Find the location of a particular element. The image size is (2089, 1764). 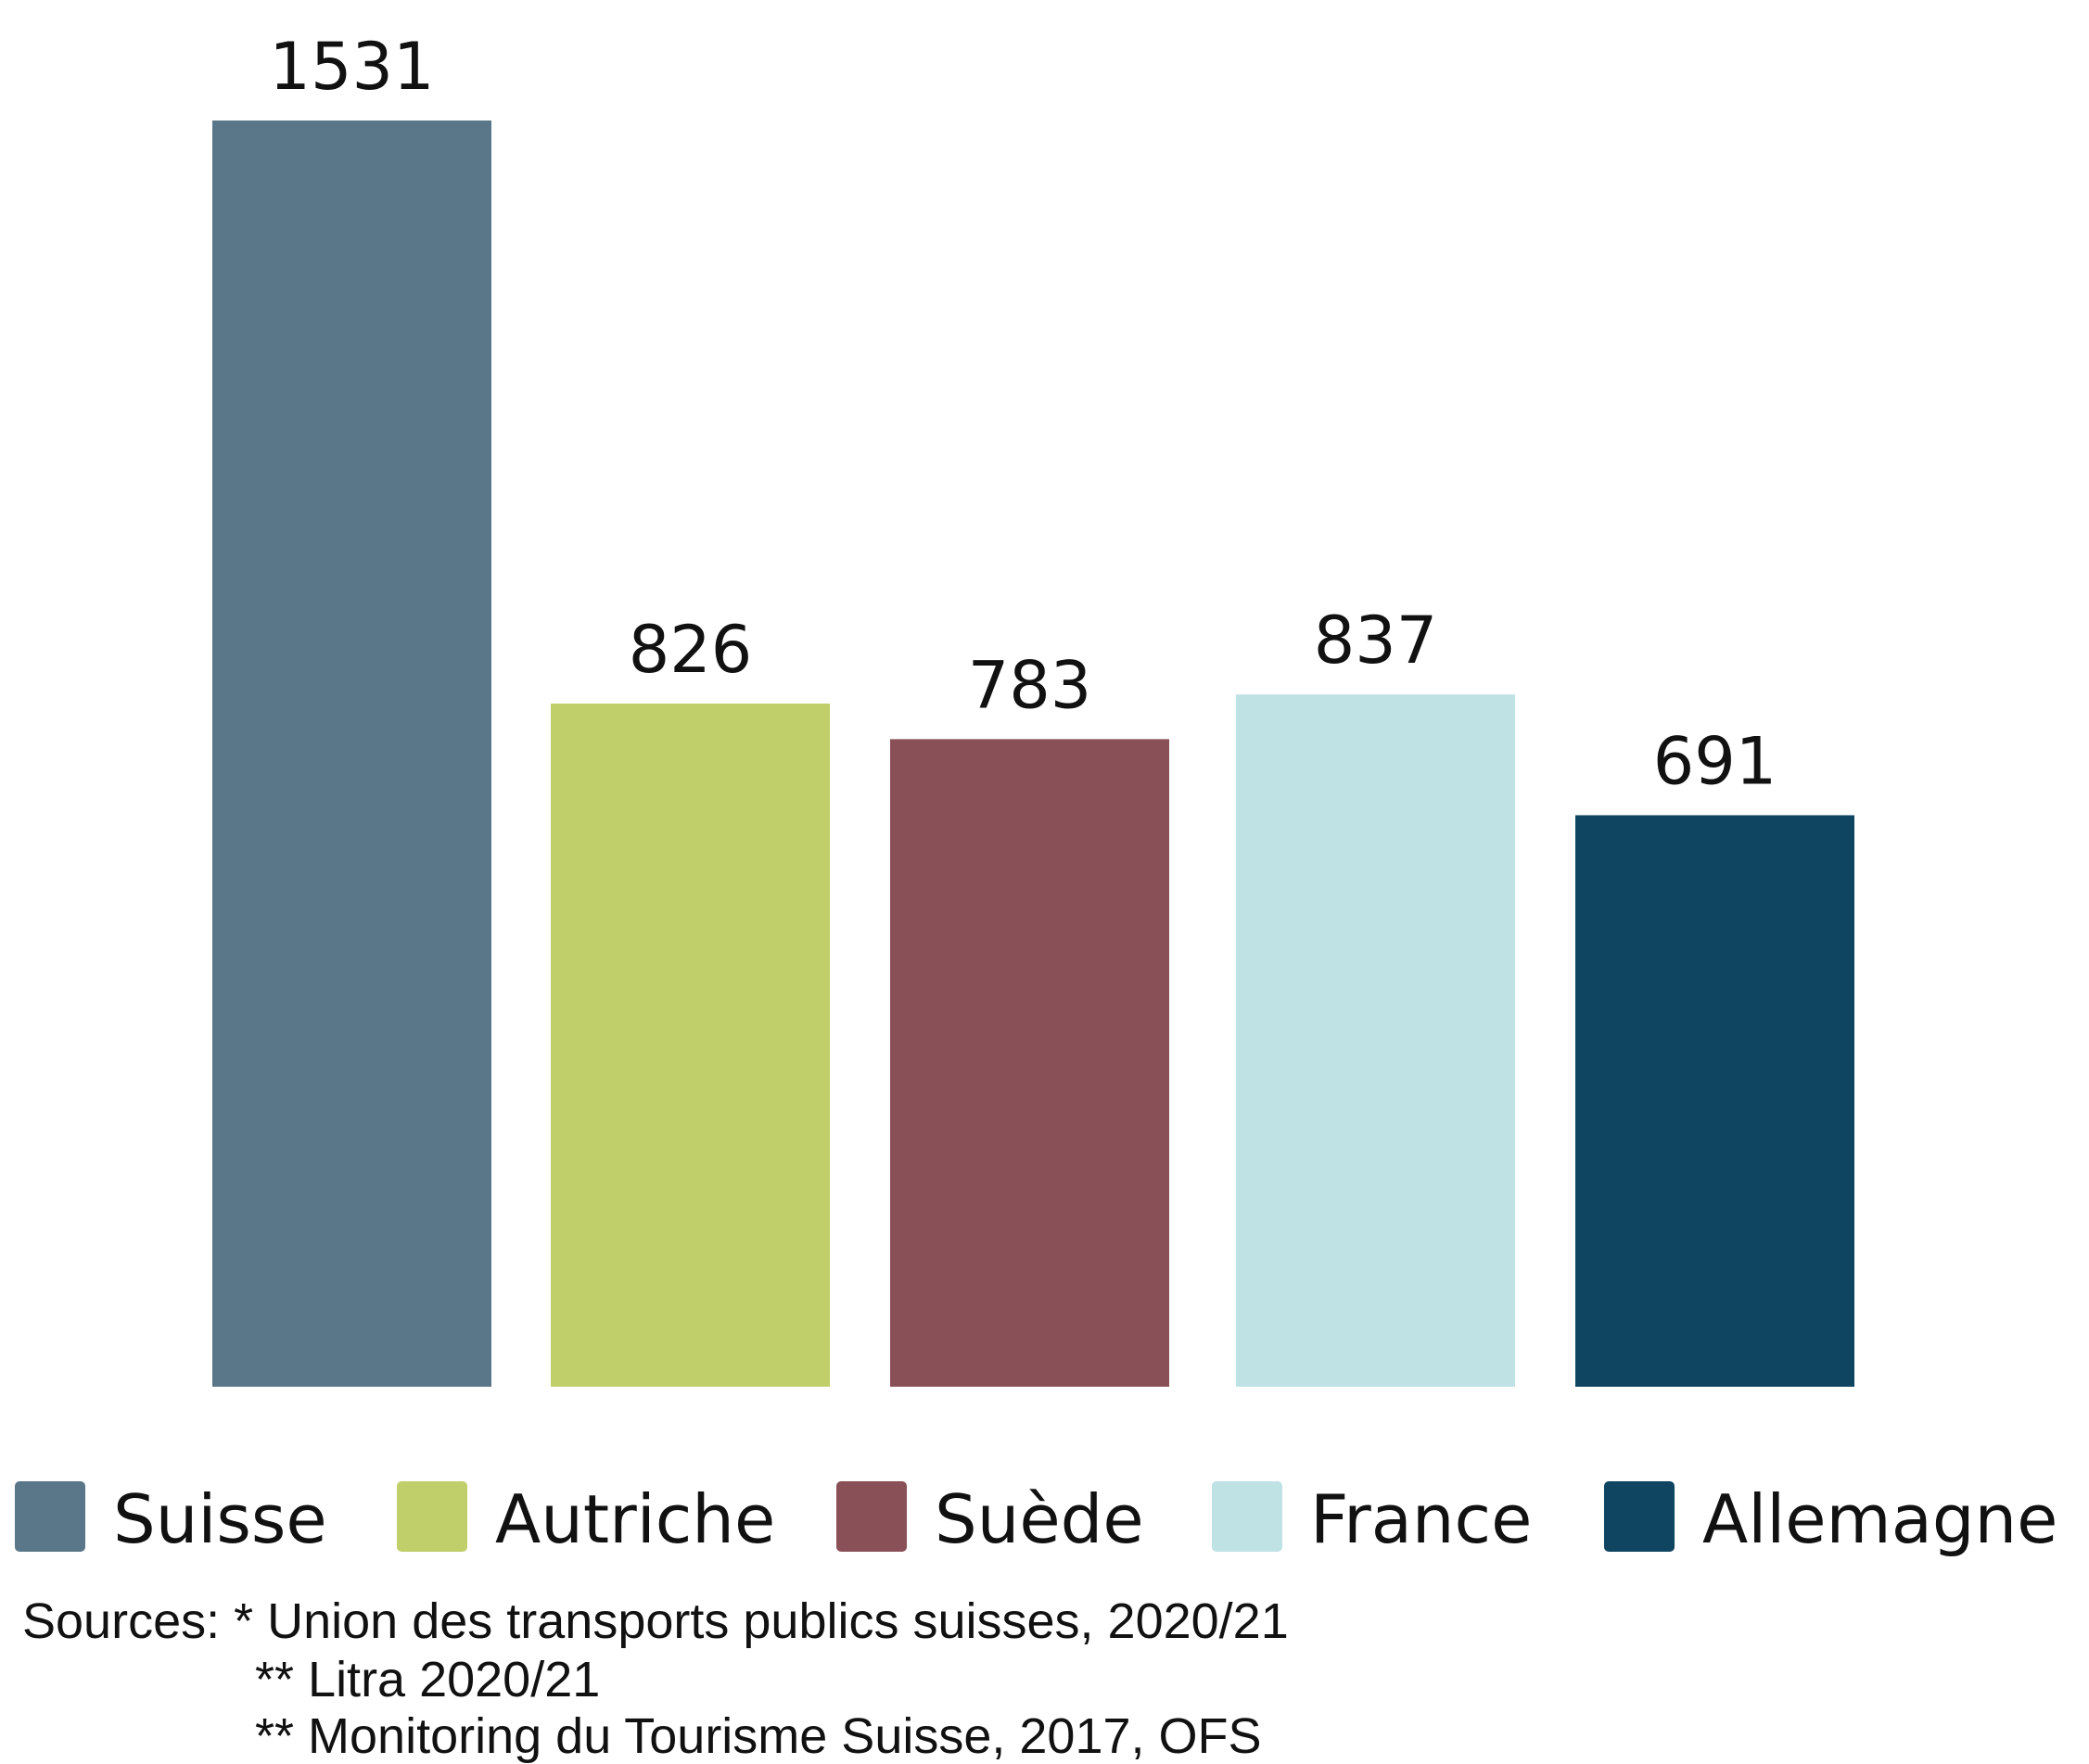

legend-swatch-suisse is located at coordinates (50, 1517).